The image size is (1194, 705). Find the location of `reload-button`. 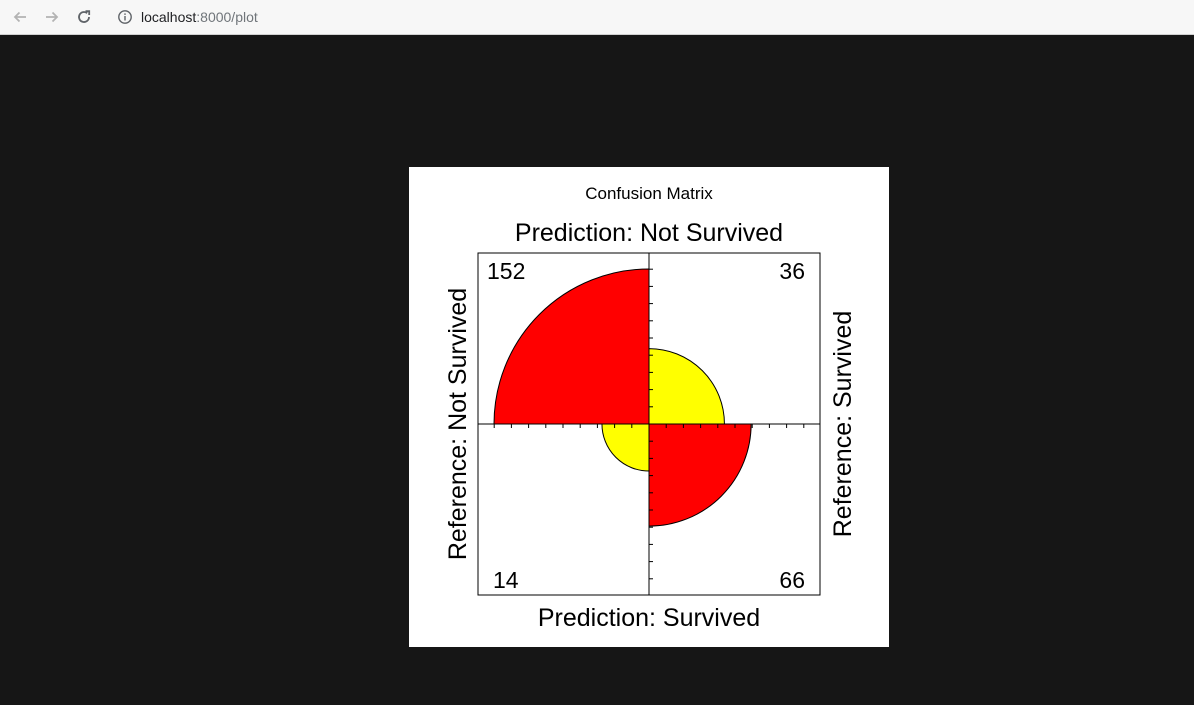

reload-button is located at coordinates (84, 17).